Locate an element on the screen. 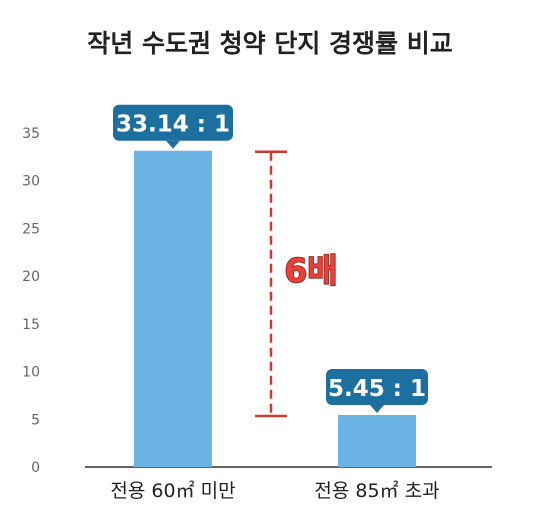 The width and height of the screenshot is (540, 527). y-tick-label: 20 is located at coordinates (31, 277).